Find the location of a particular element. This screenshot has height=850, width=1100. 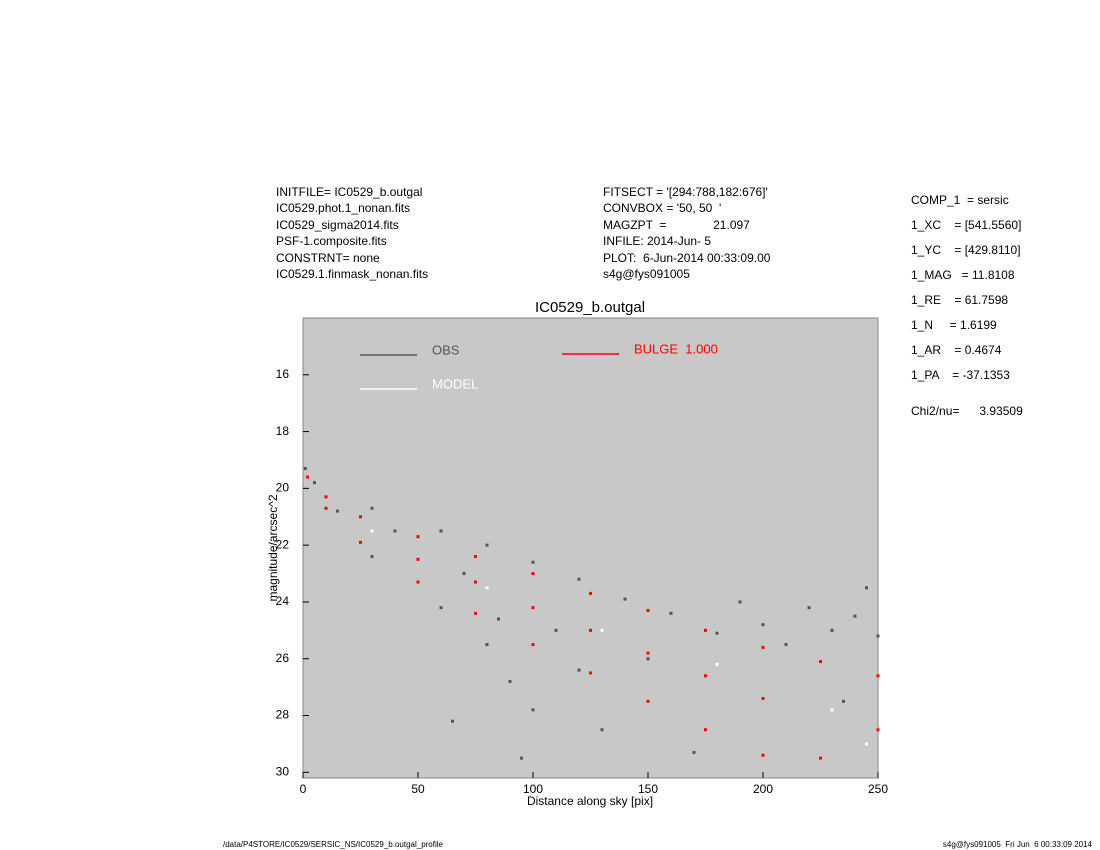

header-line: MAGZPT = 21.097 is located at coordinates (676, 224).